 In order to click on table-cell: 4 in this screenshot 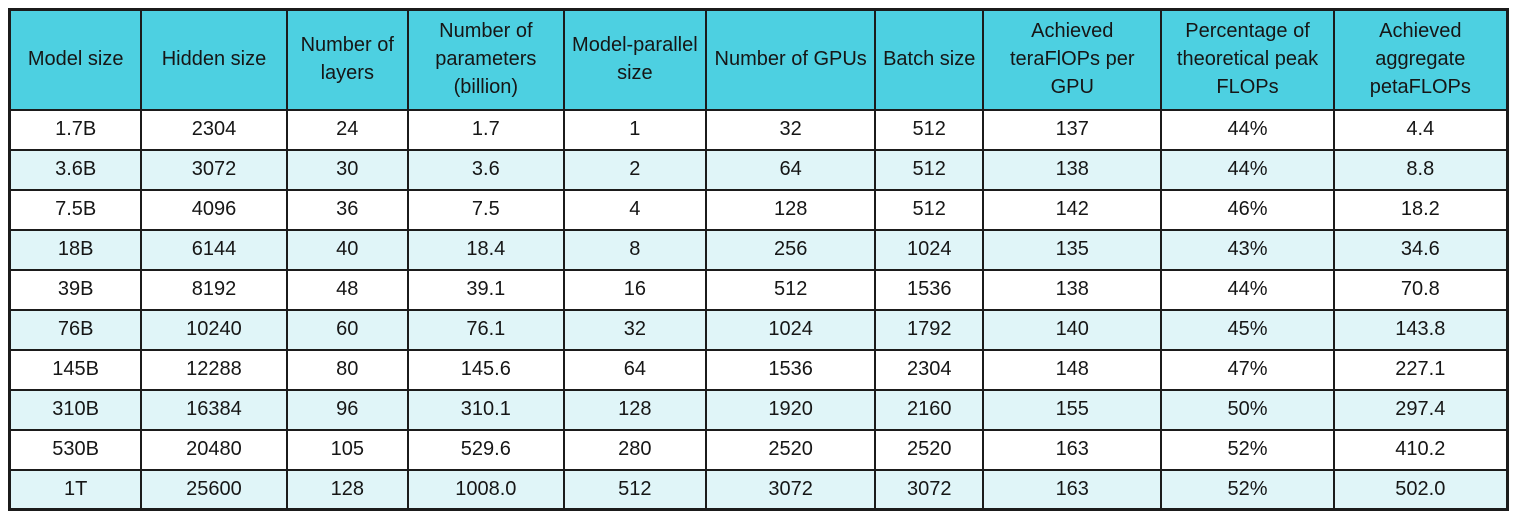, I will do `click(635, 209)`.